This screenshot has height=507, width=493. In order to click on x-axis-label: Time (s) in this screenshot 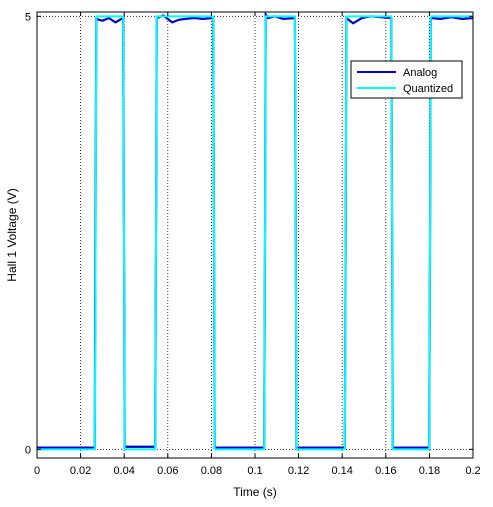, I will do `click(255, 492)`.